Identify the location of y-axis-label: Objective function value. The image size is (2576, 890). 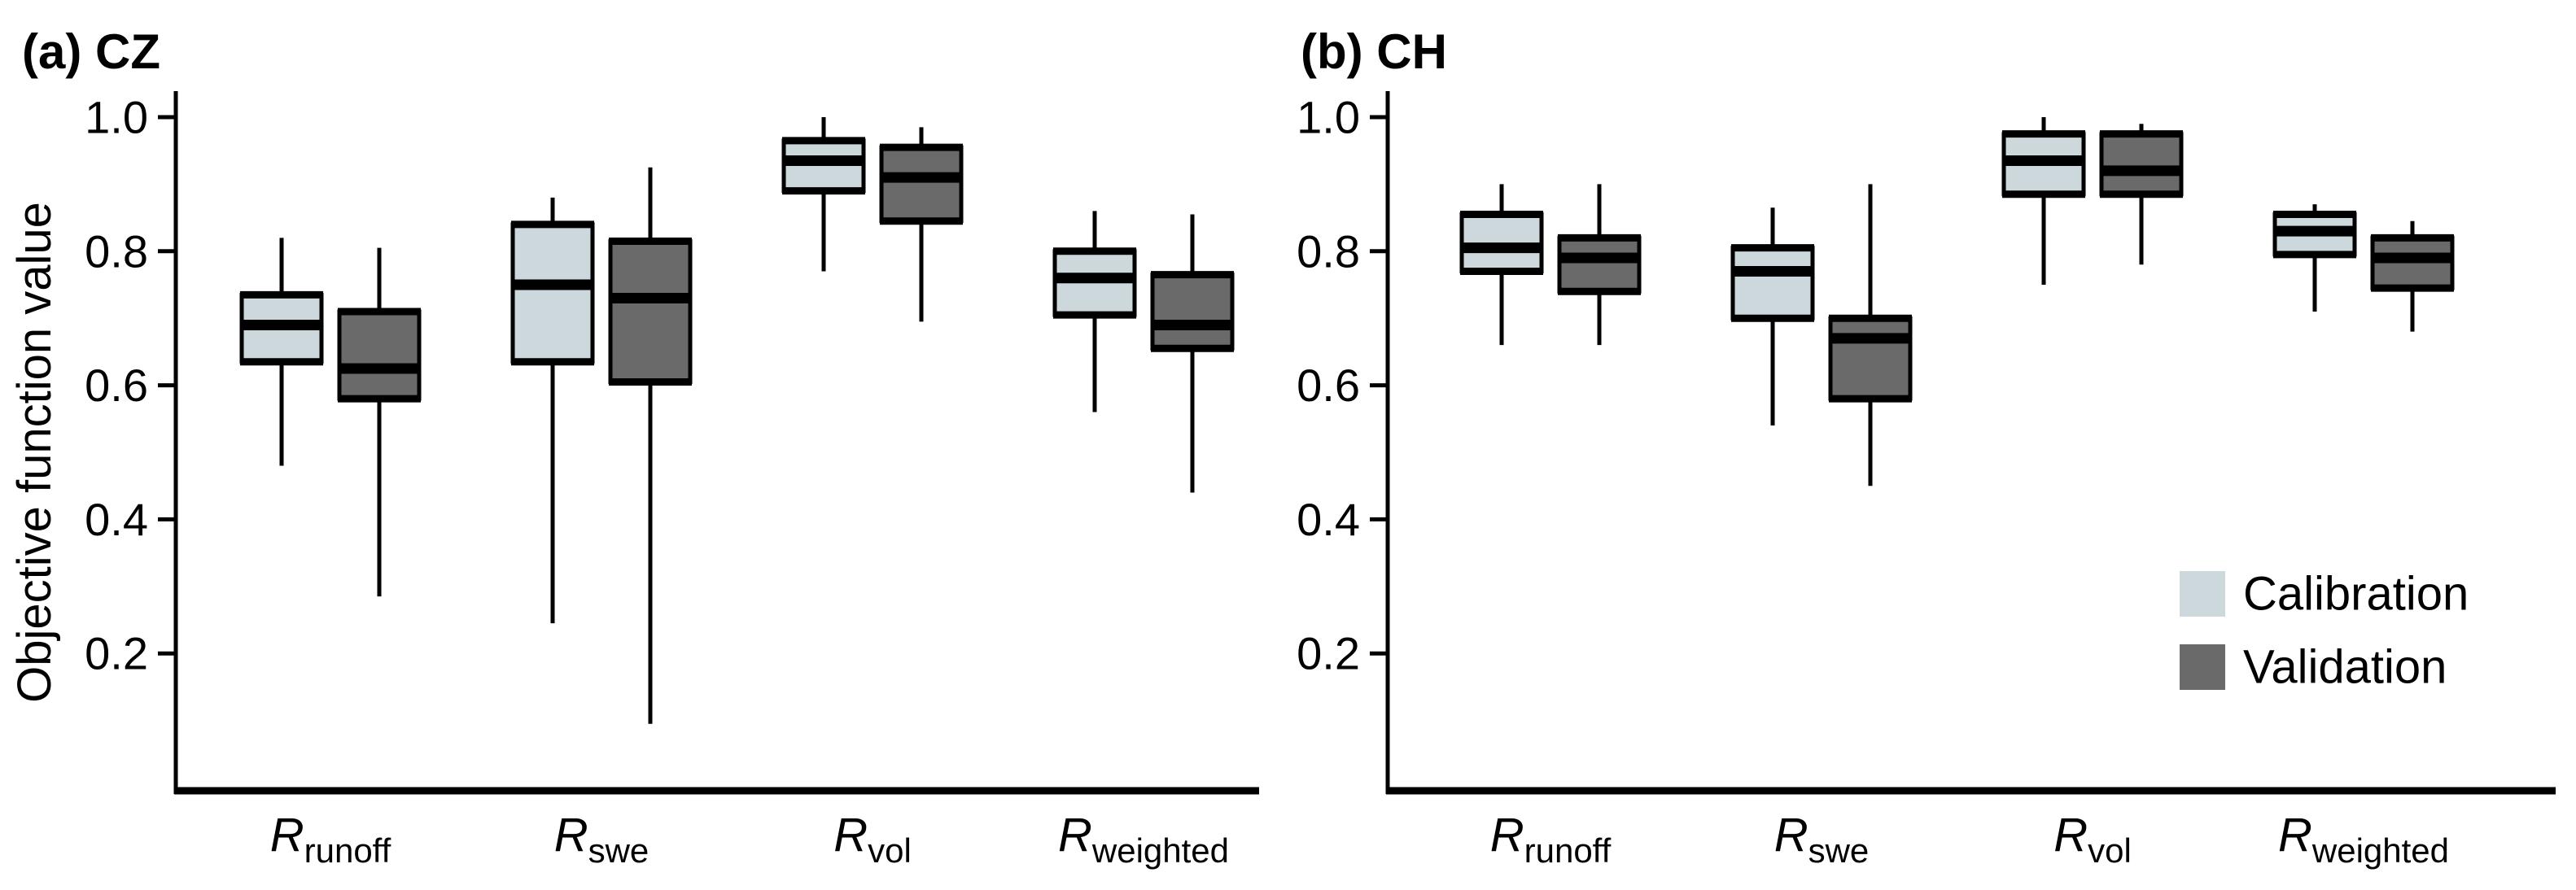
(34, 453).